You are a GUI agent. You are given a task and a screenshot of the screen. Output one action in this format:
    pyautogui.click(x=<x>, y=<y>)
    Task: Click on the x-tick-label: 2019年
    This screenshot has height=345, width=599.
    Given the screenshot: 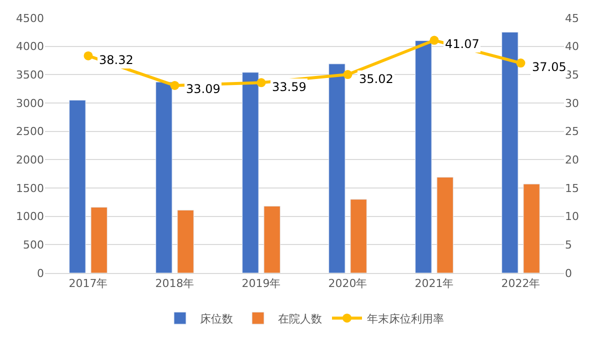 What is the action you would take?
    pyautogui.click(x=261, y=283)
    